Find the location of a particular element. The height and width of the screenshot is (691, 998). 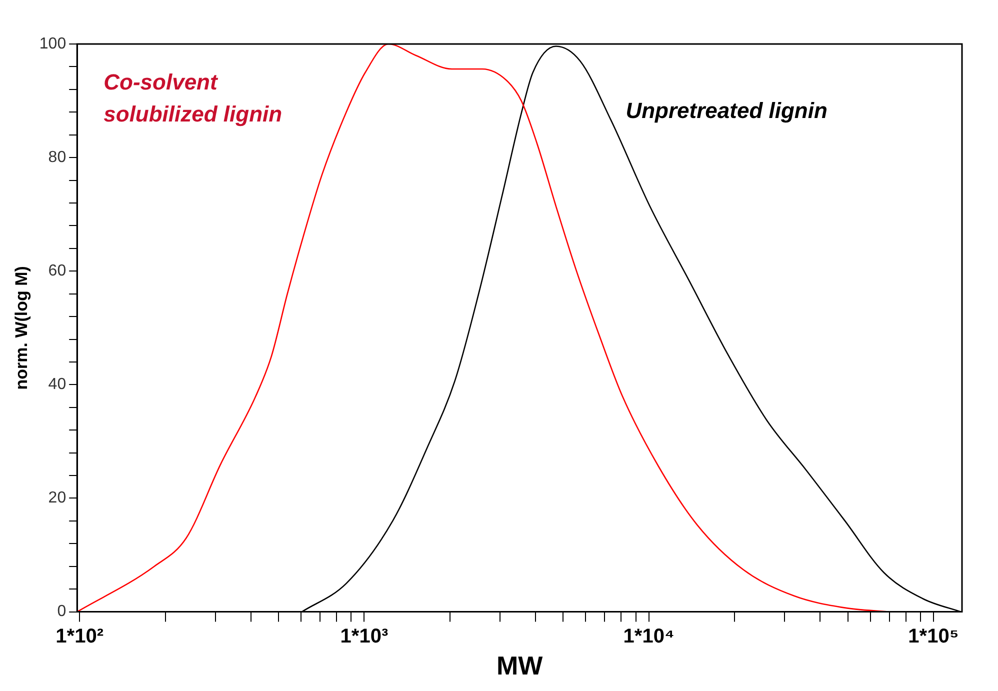

x-tick-label: 1*10⁵ is located at coordinates (933, 636).